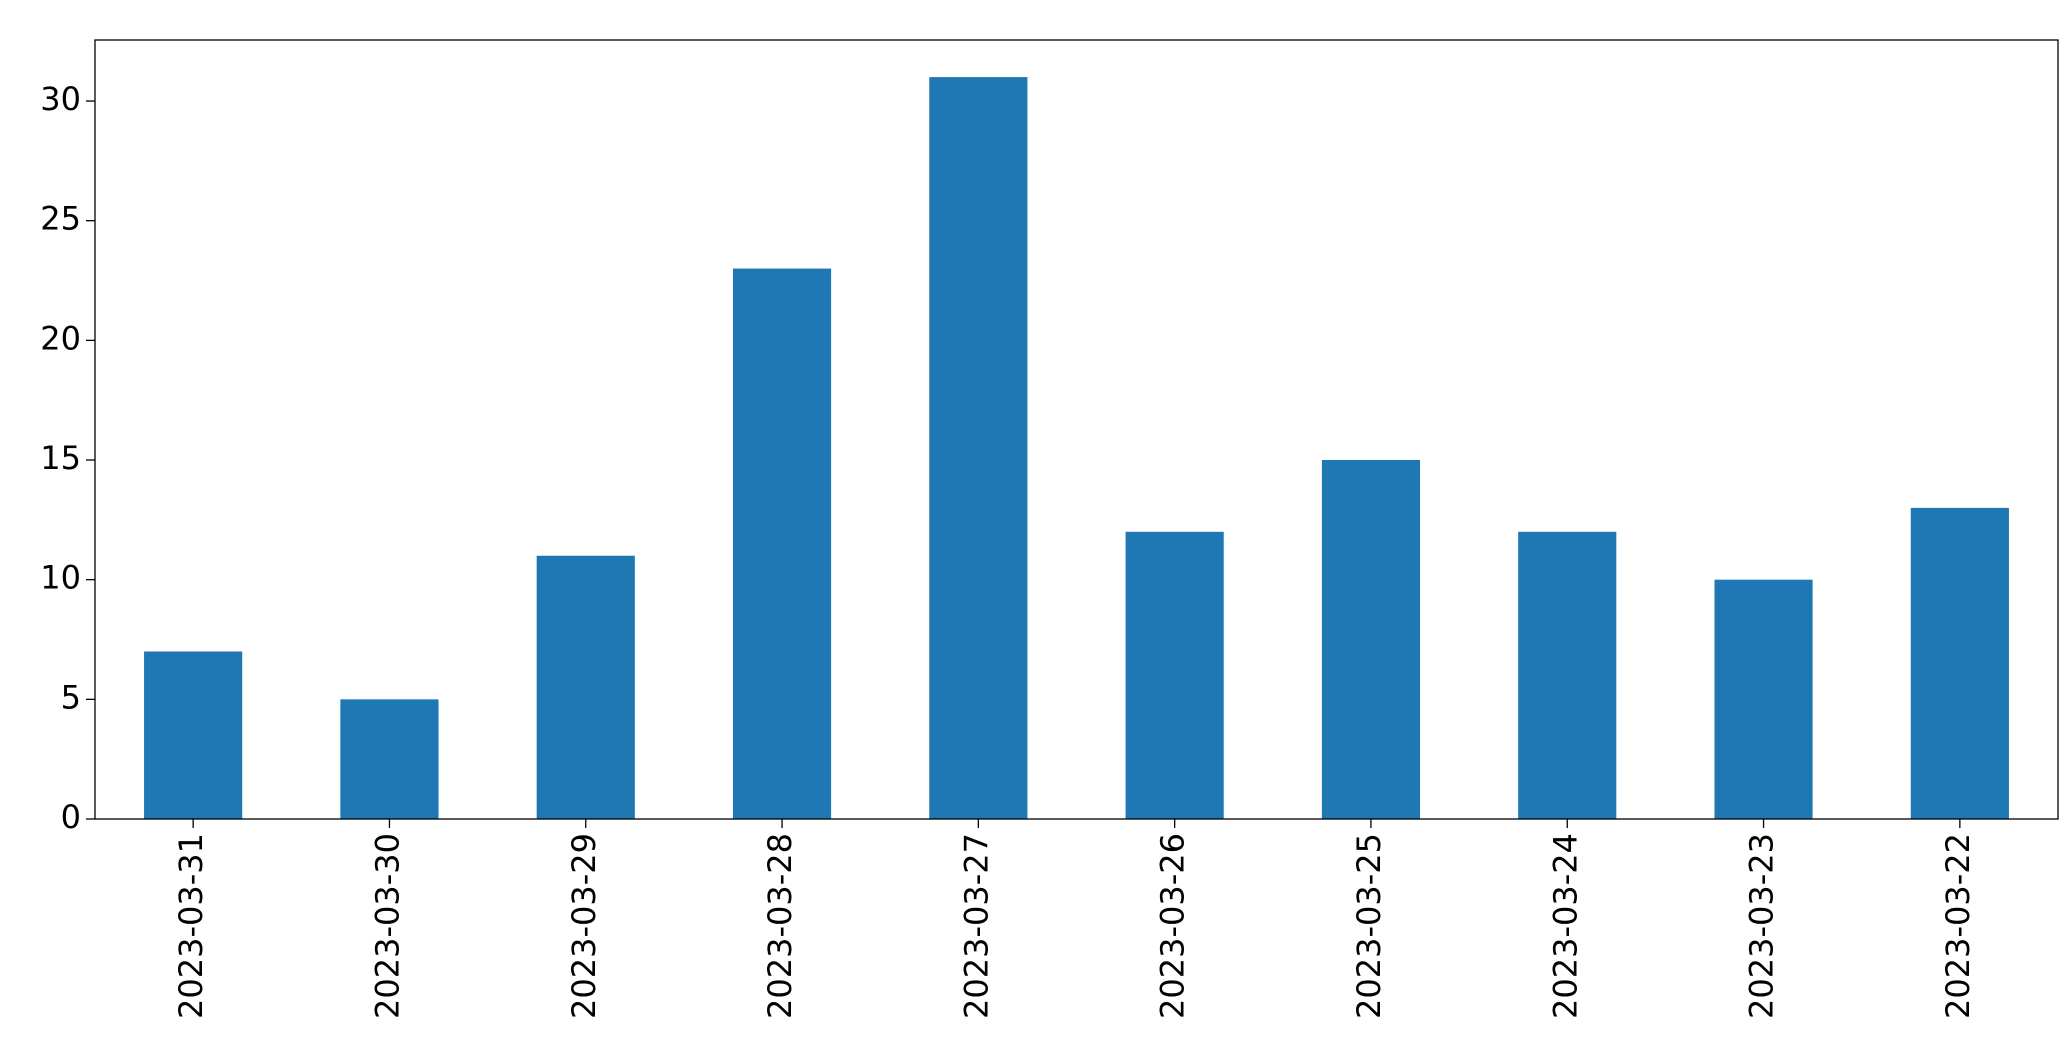  Describe the element at coordinates (60, 219) in the screenshot. I see `y-tick-label: 25` at that location.